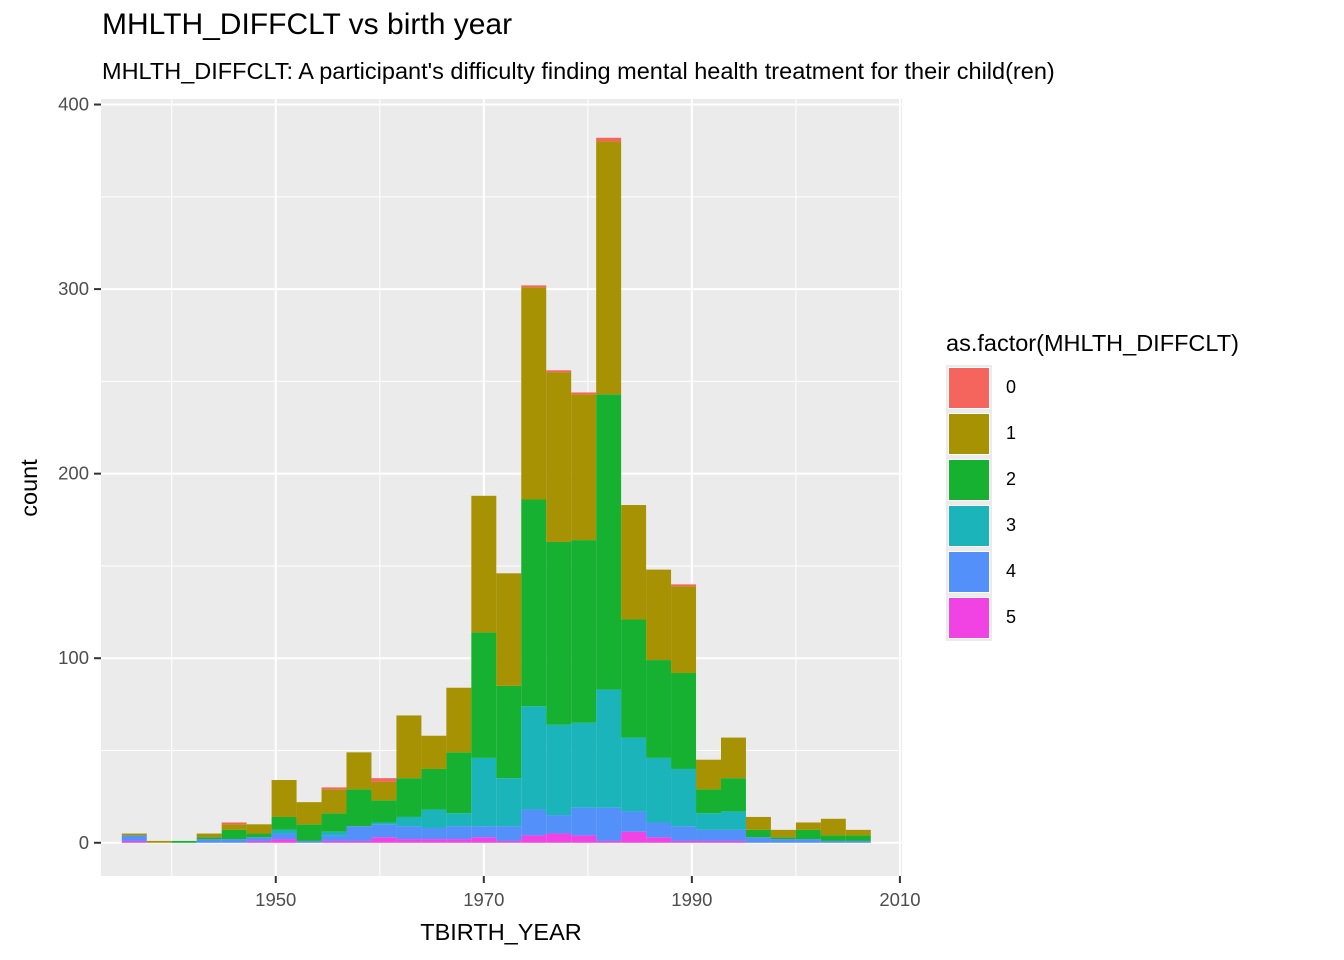  I want to click on legend-item: 3, so click(1092, 526).